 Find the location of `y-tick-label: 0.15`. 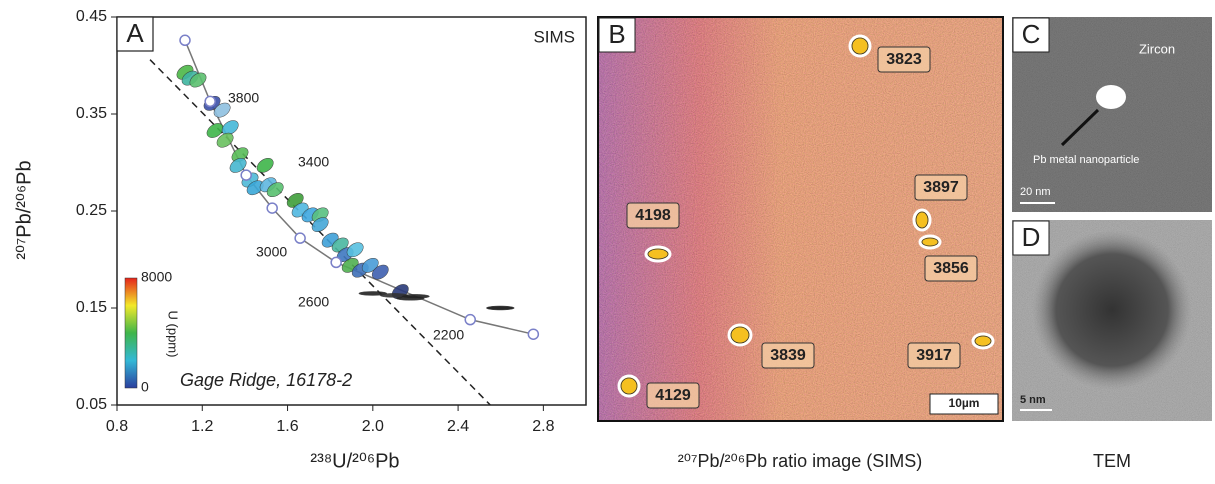

y-tick-label: 0.15 is located at coordinates (91, 307).